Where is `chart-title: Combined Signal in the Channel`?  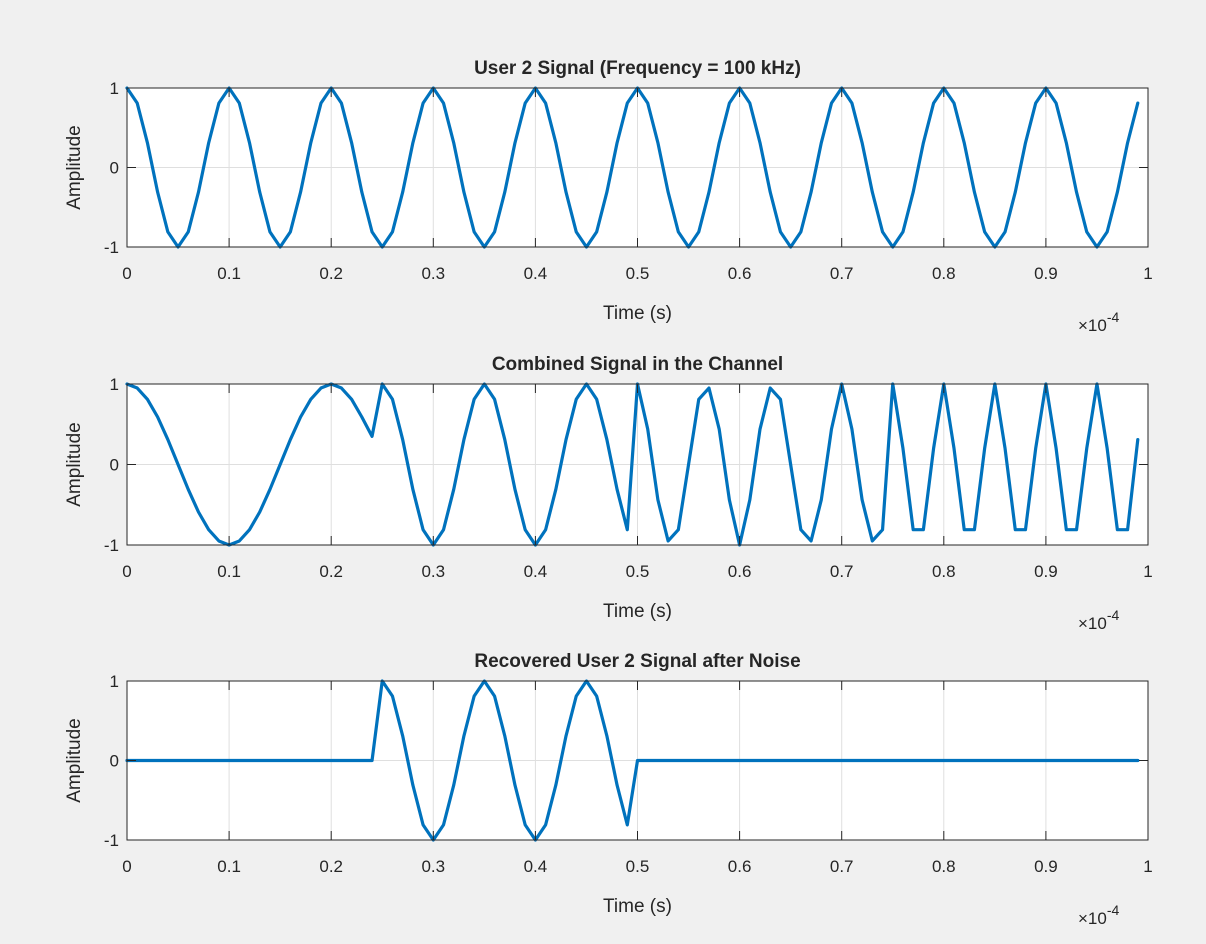
chart-title: Combined Signal in the Channel is located at coordinates (637, 364).